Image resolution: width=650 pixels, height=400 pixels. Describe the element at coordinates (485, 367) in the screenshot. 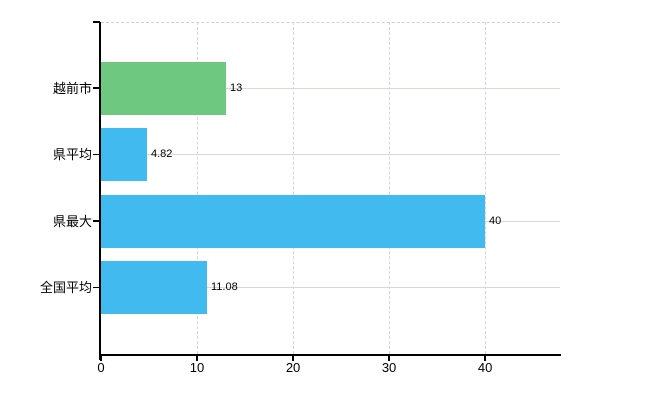

I see `x-tick-label: 40` at that location.